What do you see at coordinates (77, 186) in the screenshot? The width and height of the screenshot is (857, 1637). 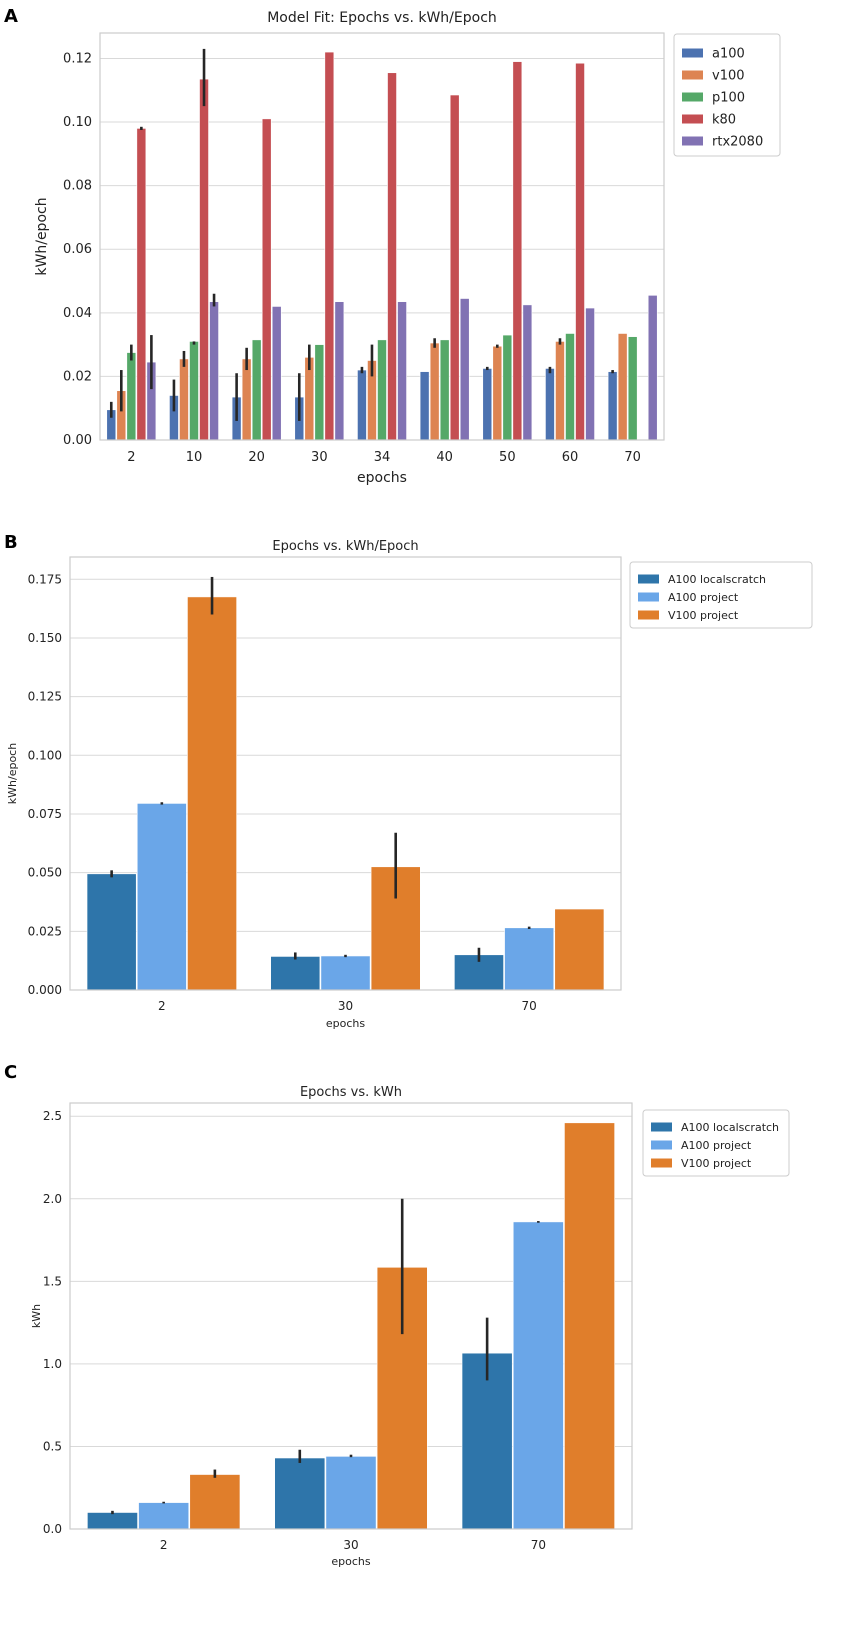 I see `y-tick-label: 0.08` at bounding box center [77, 186].